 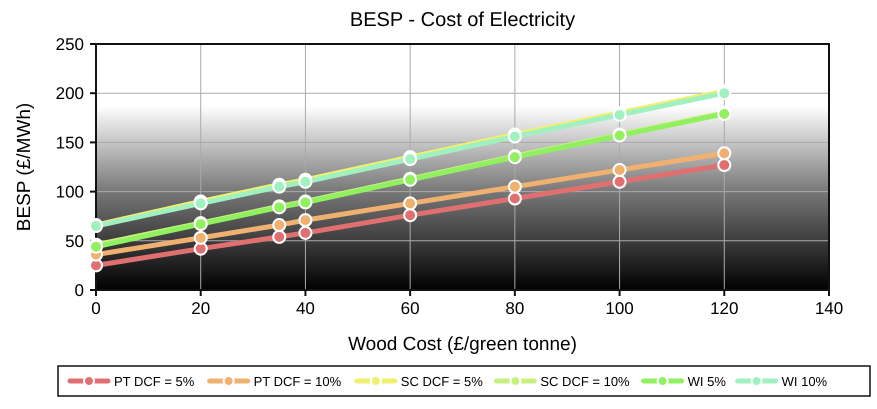 I want to click on chart-title: BESP - Cost of Electricity, so click(x=463, y=20).